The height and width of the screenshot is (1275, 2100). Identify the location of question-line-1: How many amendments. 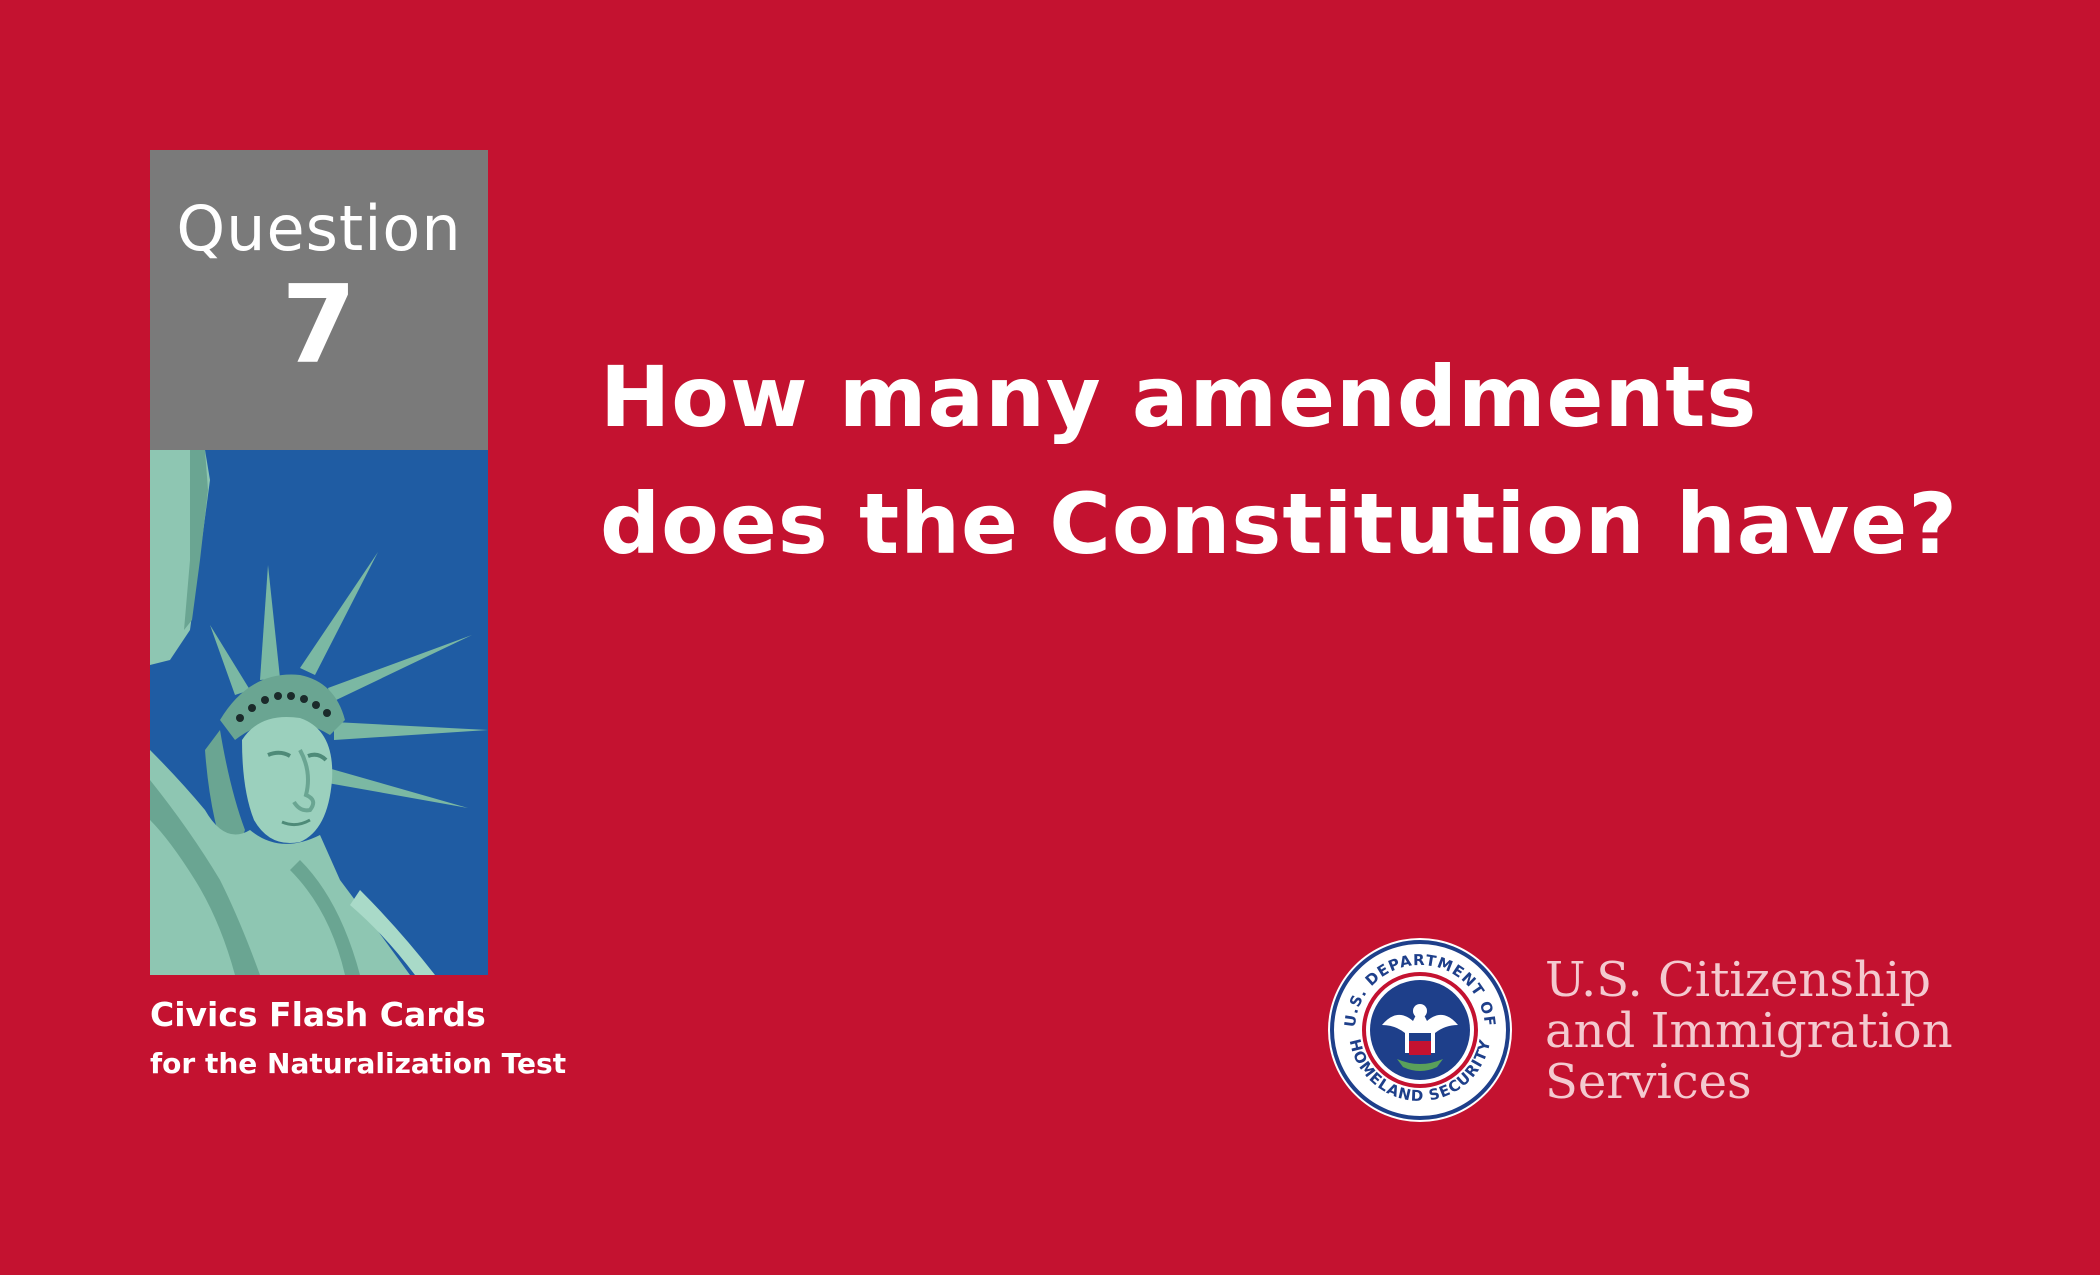
(1179, 397).